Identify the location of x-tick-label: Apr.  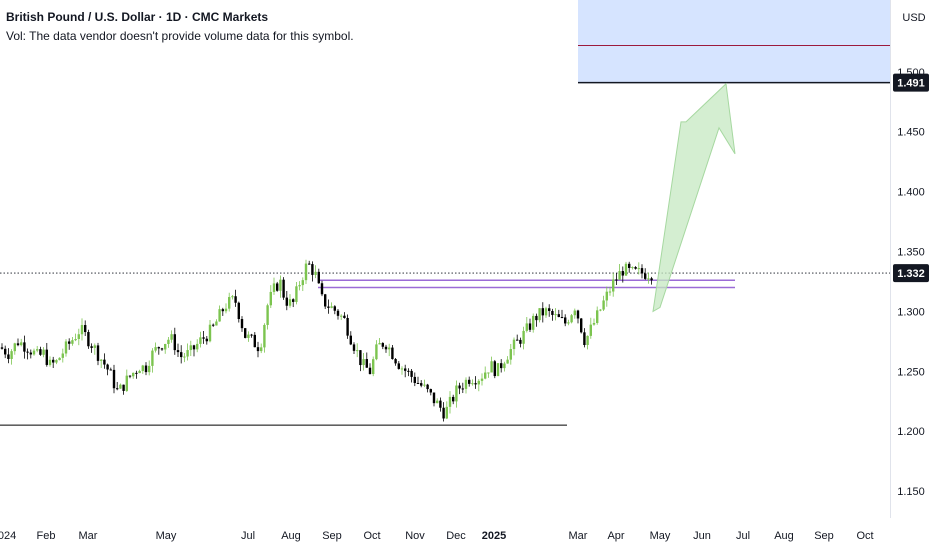
(615, 536).